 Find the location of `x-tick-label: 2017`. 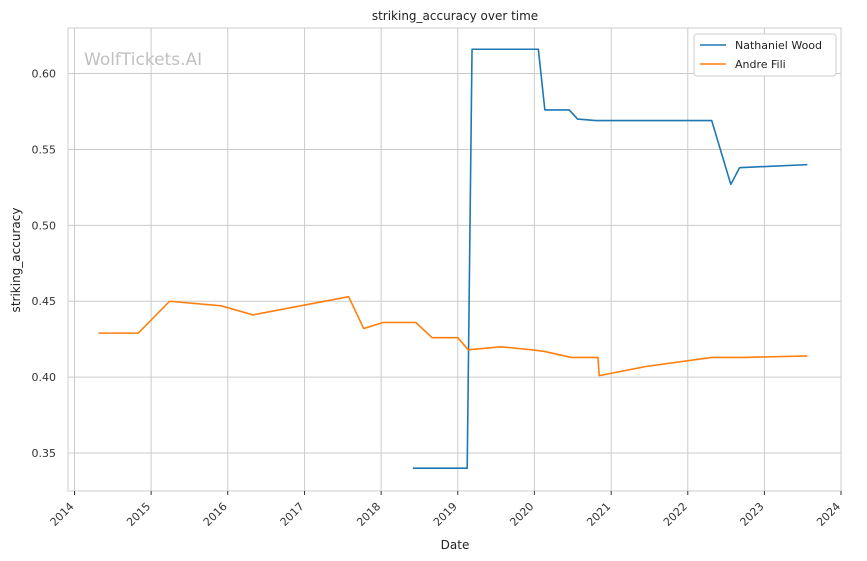

x-tick-label: 2017 is located at coordinates (292, 514).